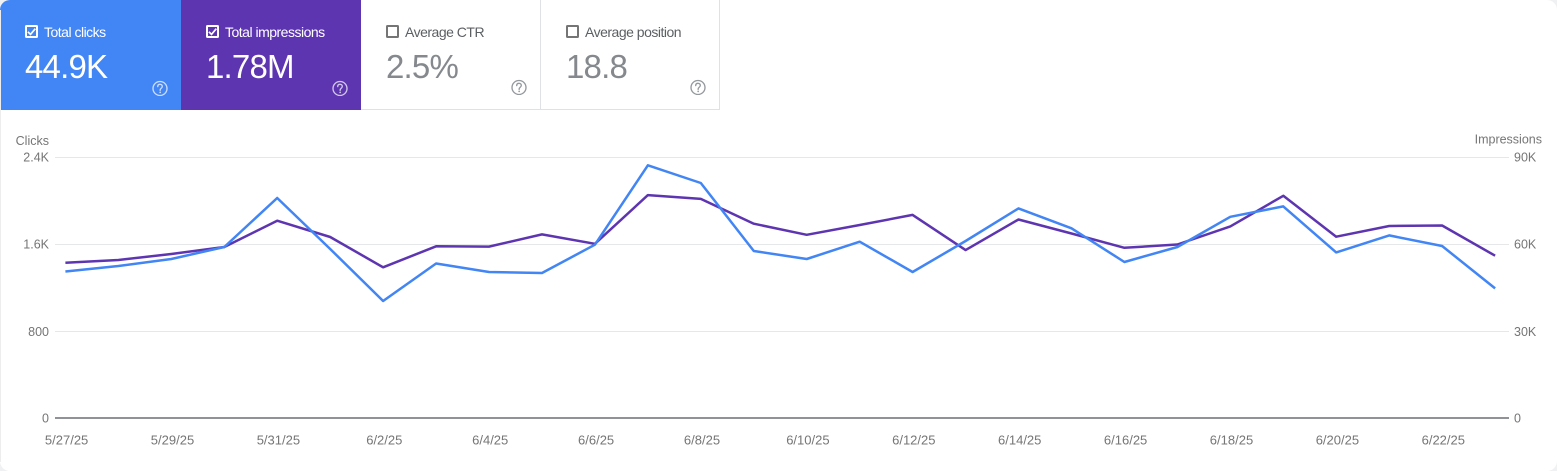 The height and width of the screenshot is (471, 1557). Describe the element at coordinates (1337, 440) in the screenshot. I see `svg-text: 6/20/25` at that location.